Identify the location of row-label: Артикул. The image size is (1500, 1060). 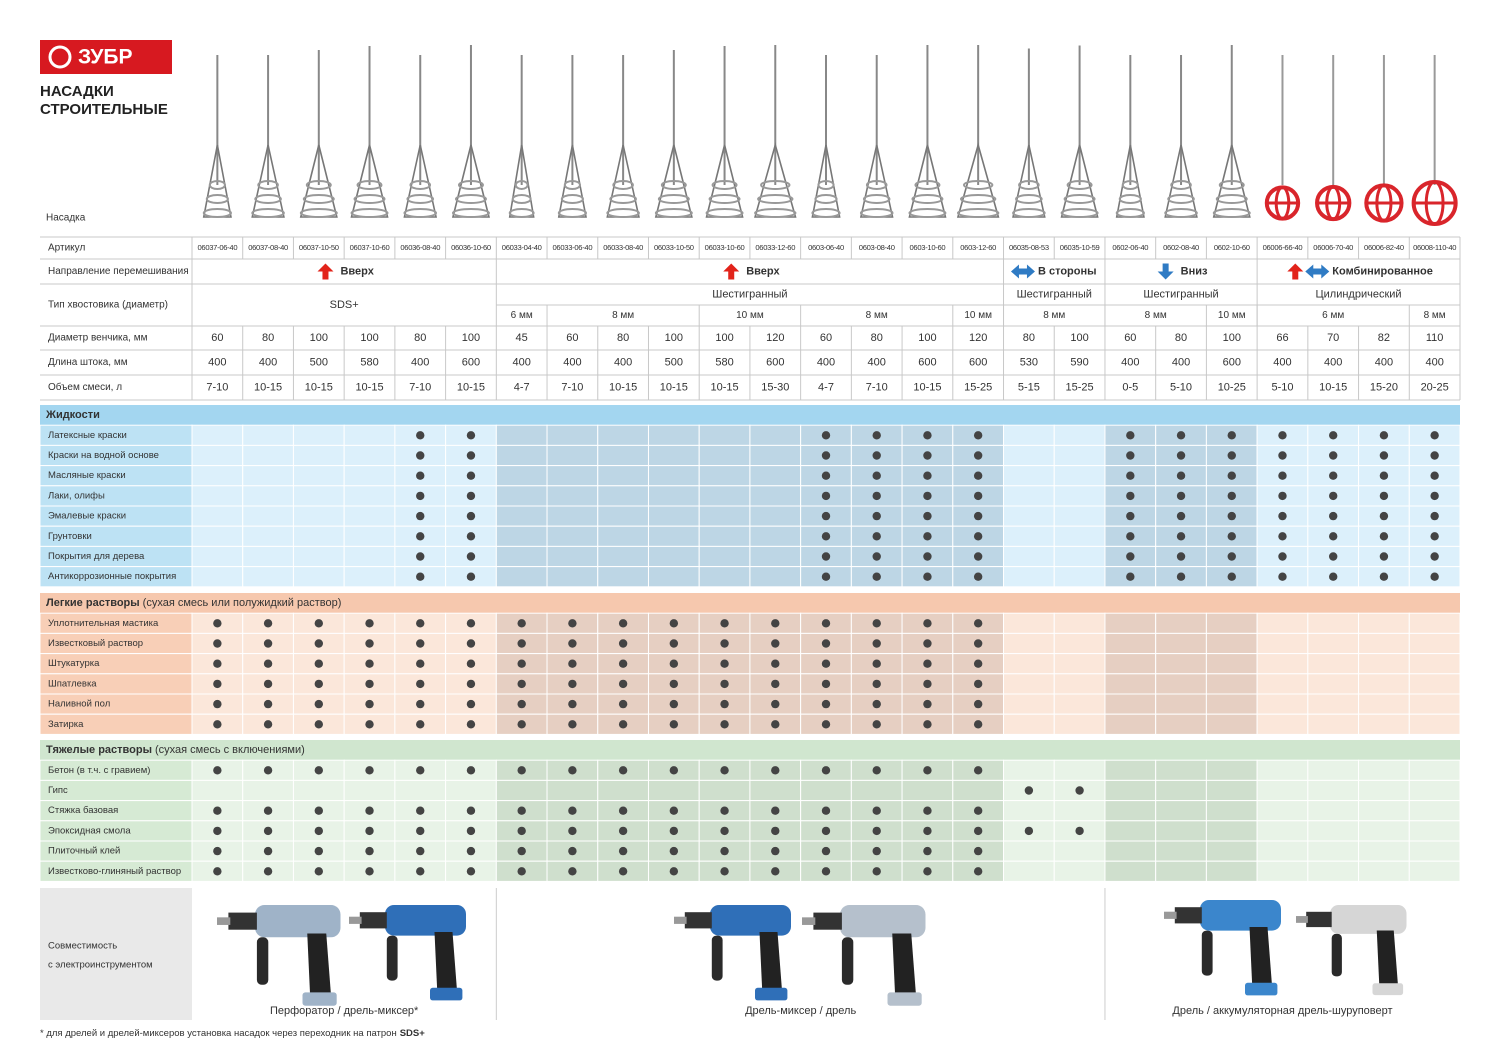
(66, 248).